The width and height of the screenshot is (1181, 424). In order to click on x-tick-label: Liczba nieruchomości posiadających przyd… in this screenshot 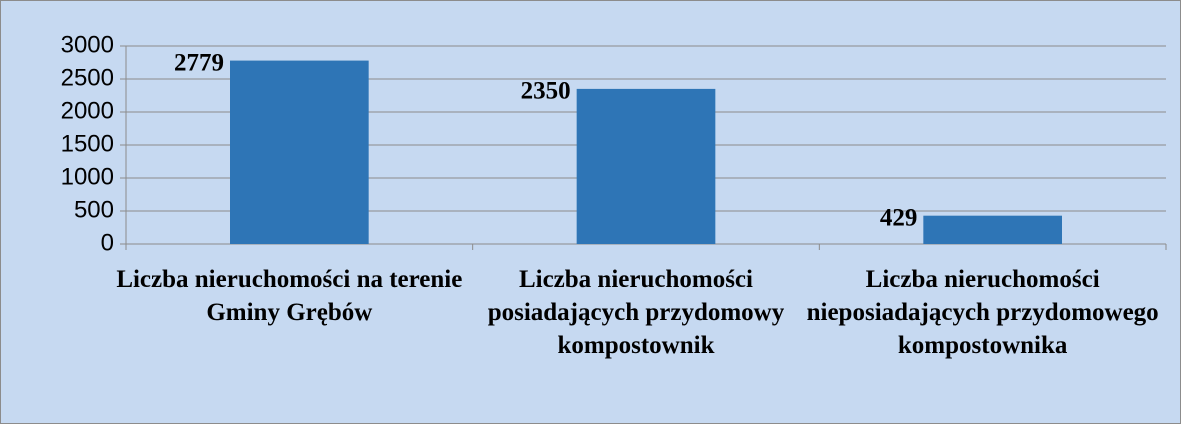, I will do `click(636, 312)`.